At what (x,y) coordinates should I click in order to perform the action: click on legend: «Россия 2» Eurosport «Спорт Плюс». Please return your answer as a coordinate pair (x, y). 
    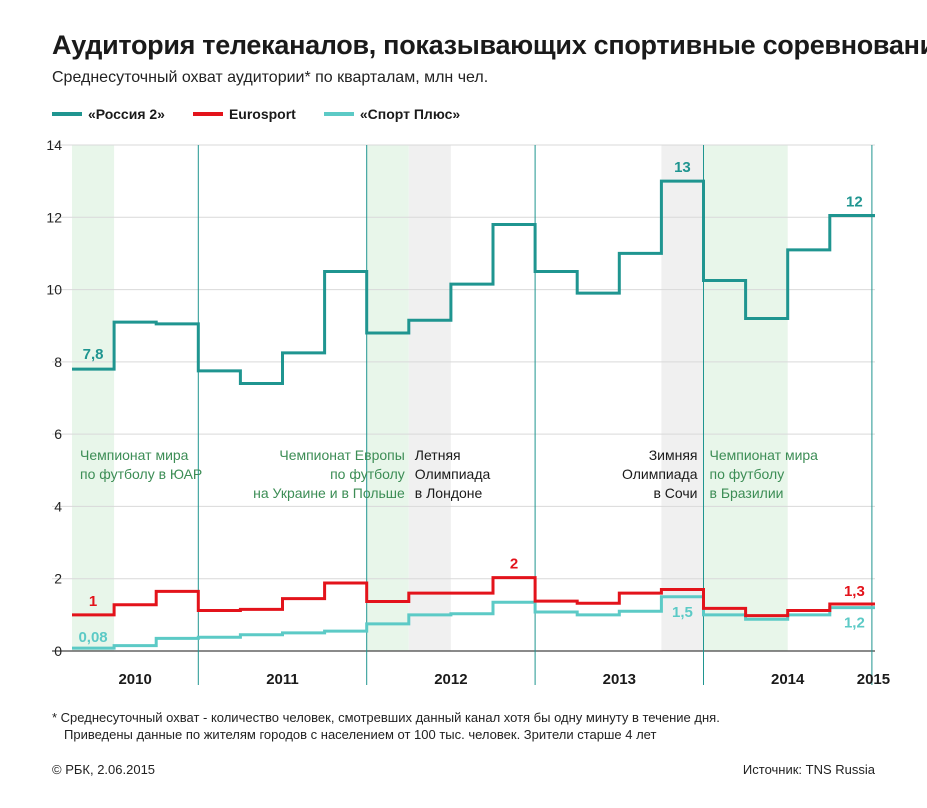
    Looking at the image, I should click on (270, 114).